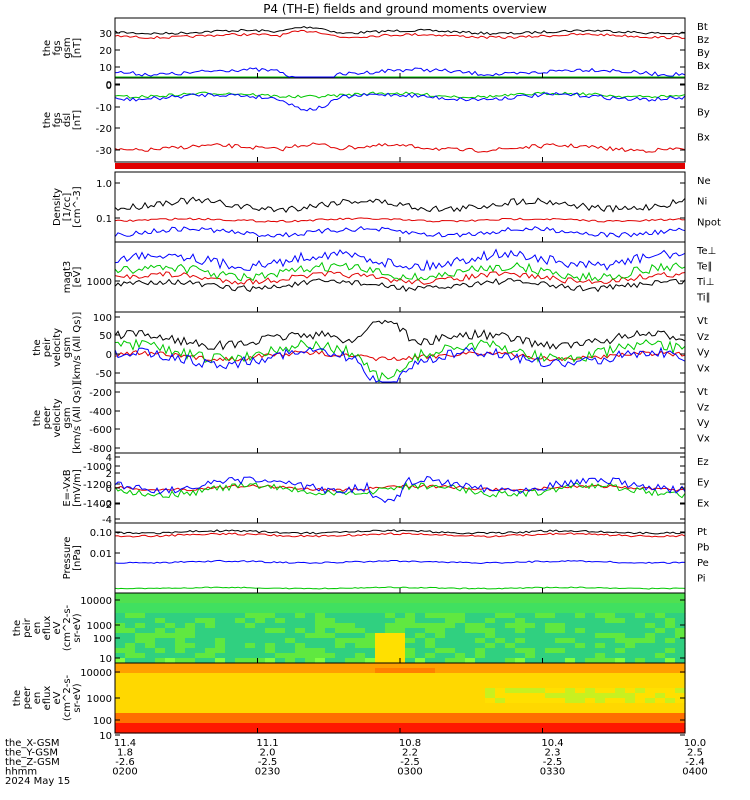 The image size is (750, 800). Describe the element at coordinates (400, 558) in the screenshot. I see `panel-frame` at that location.